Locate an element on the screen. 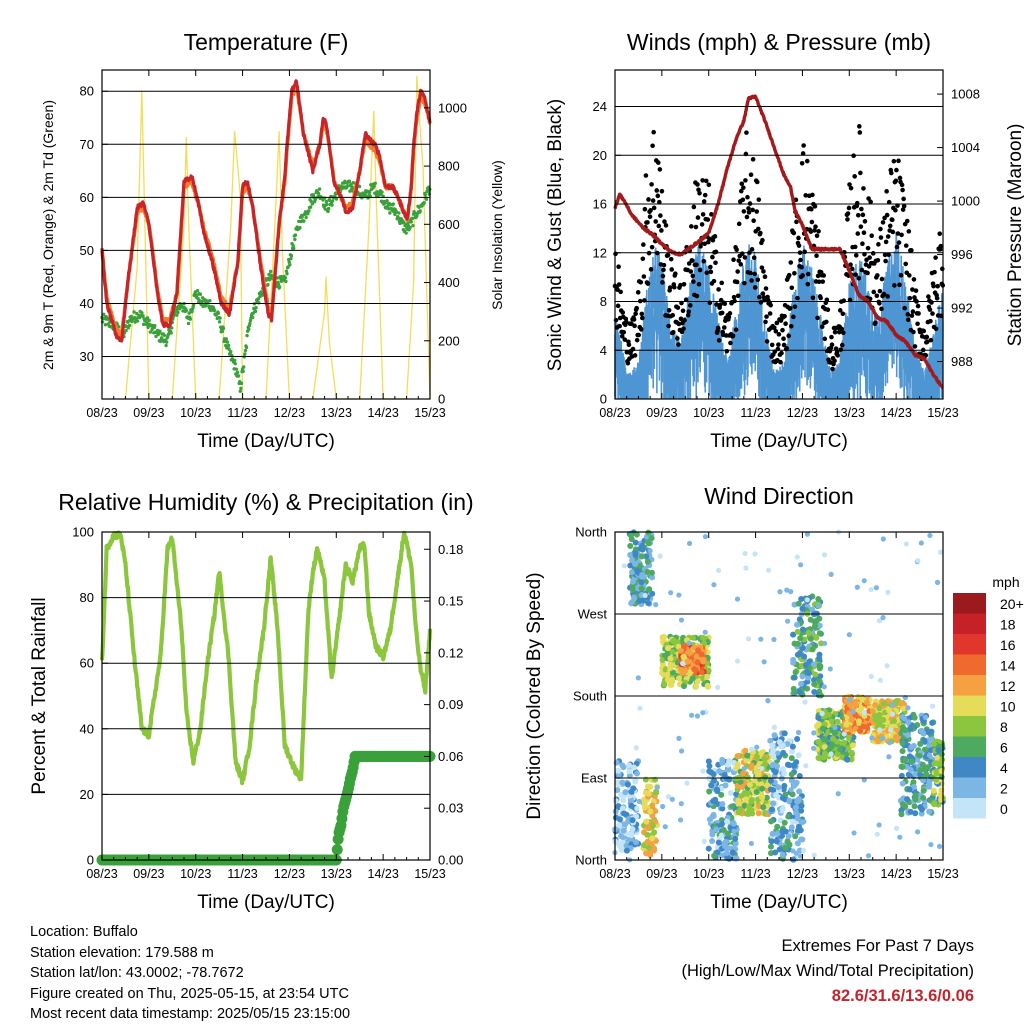 This screenshot has height=1025, width=1024. y2-tick-label: 1008 is located at coordinates (965, 94).